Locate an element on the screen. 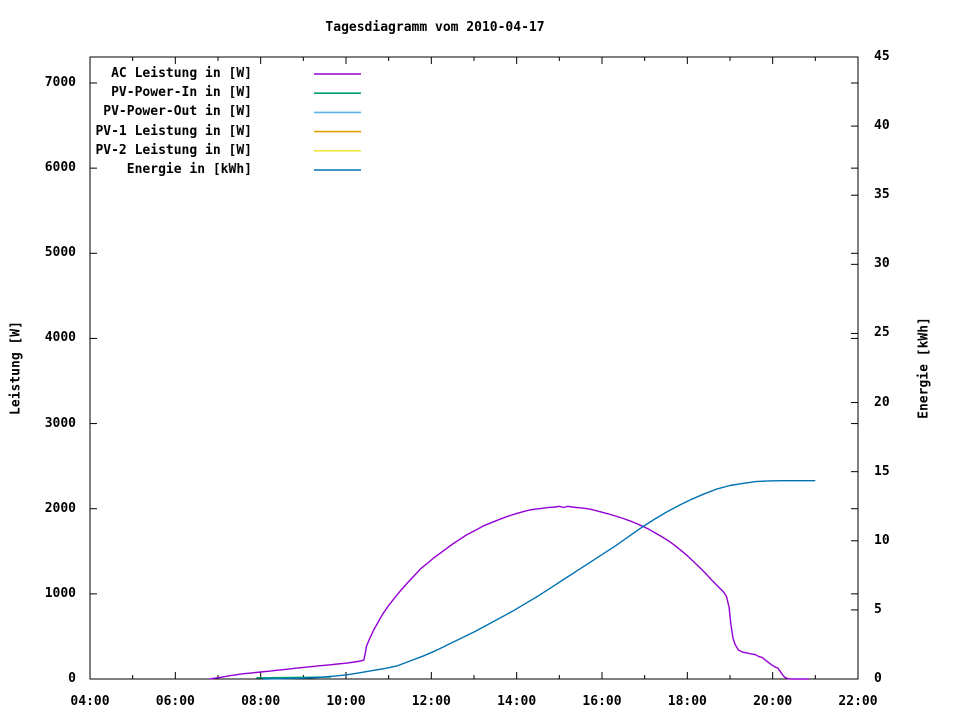 The height and width of the screenshot is (720, 960). x-tick-label: 20:00 is located at coordinates (773, 701).